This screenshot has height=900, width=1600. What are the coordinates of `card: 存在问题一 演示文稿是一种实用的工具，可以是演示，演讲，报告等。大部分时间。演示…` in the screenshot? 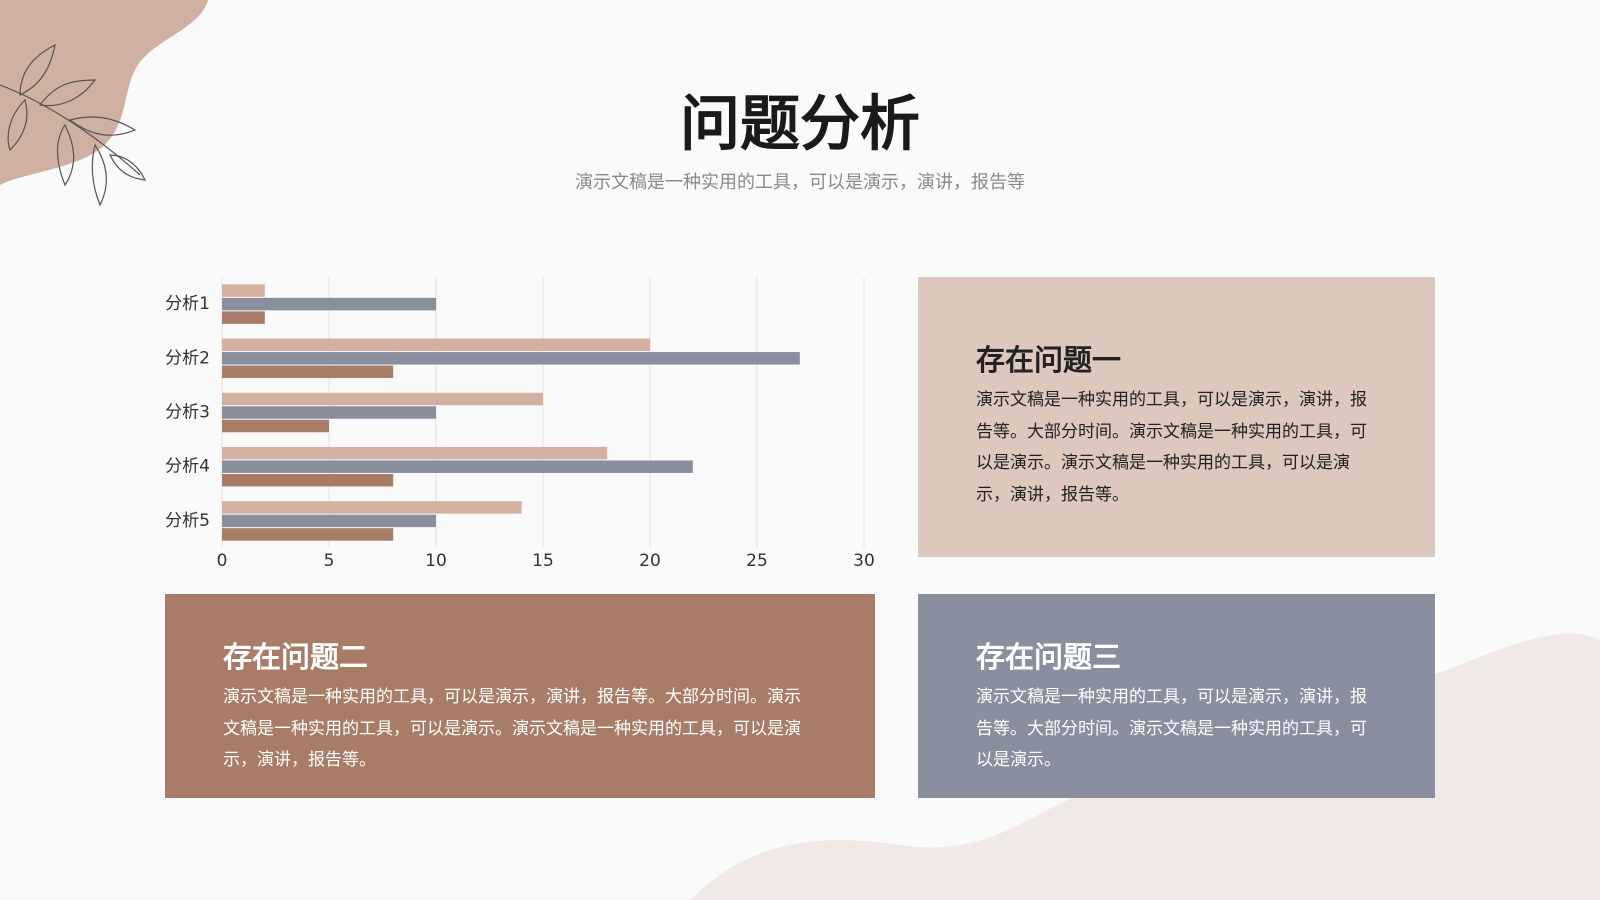 It's located at (1176, 417).